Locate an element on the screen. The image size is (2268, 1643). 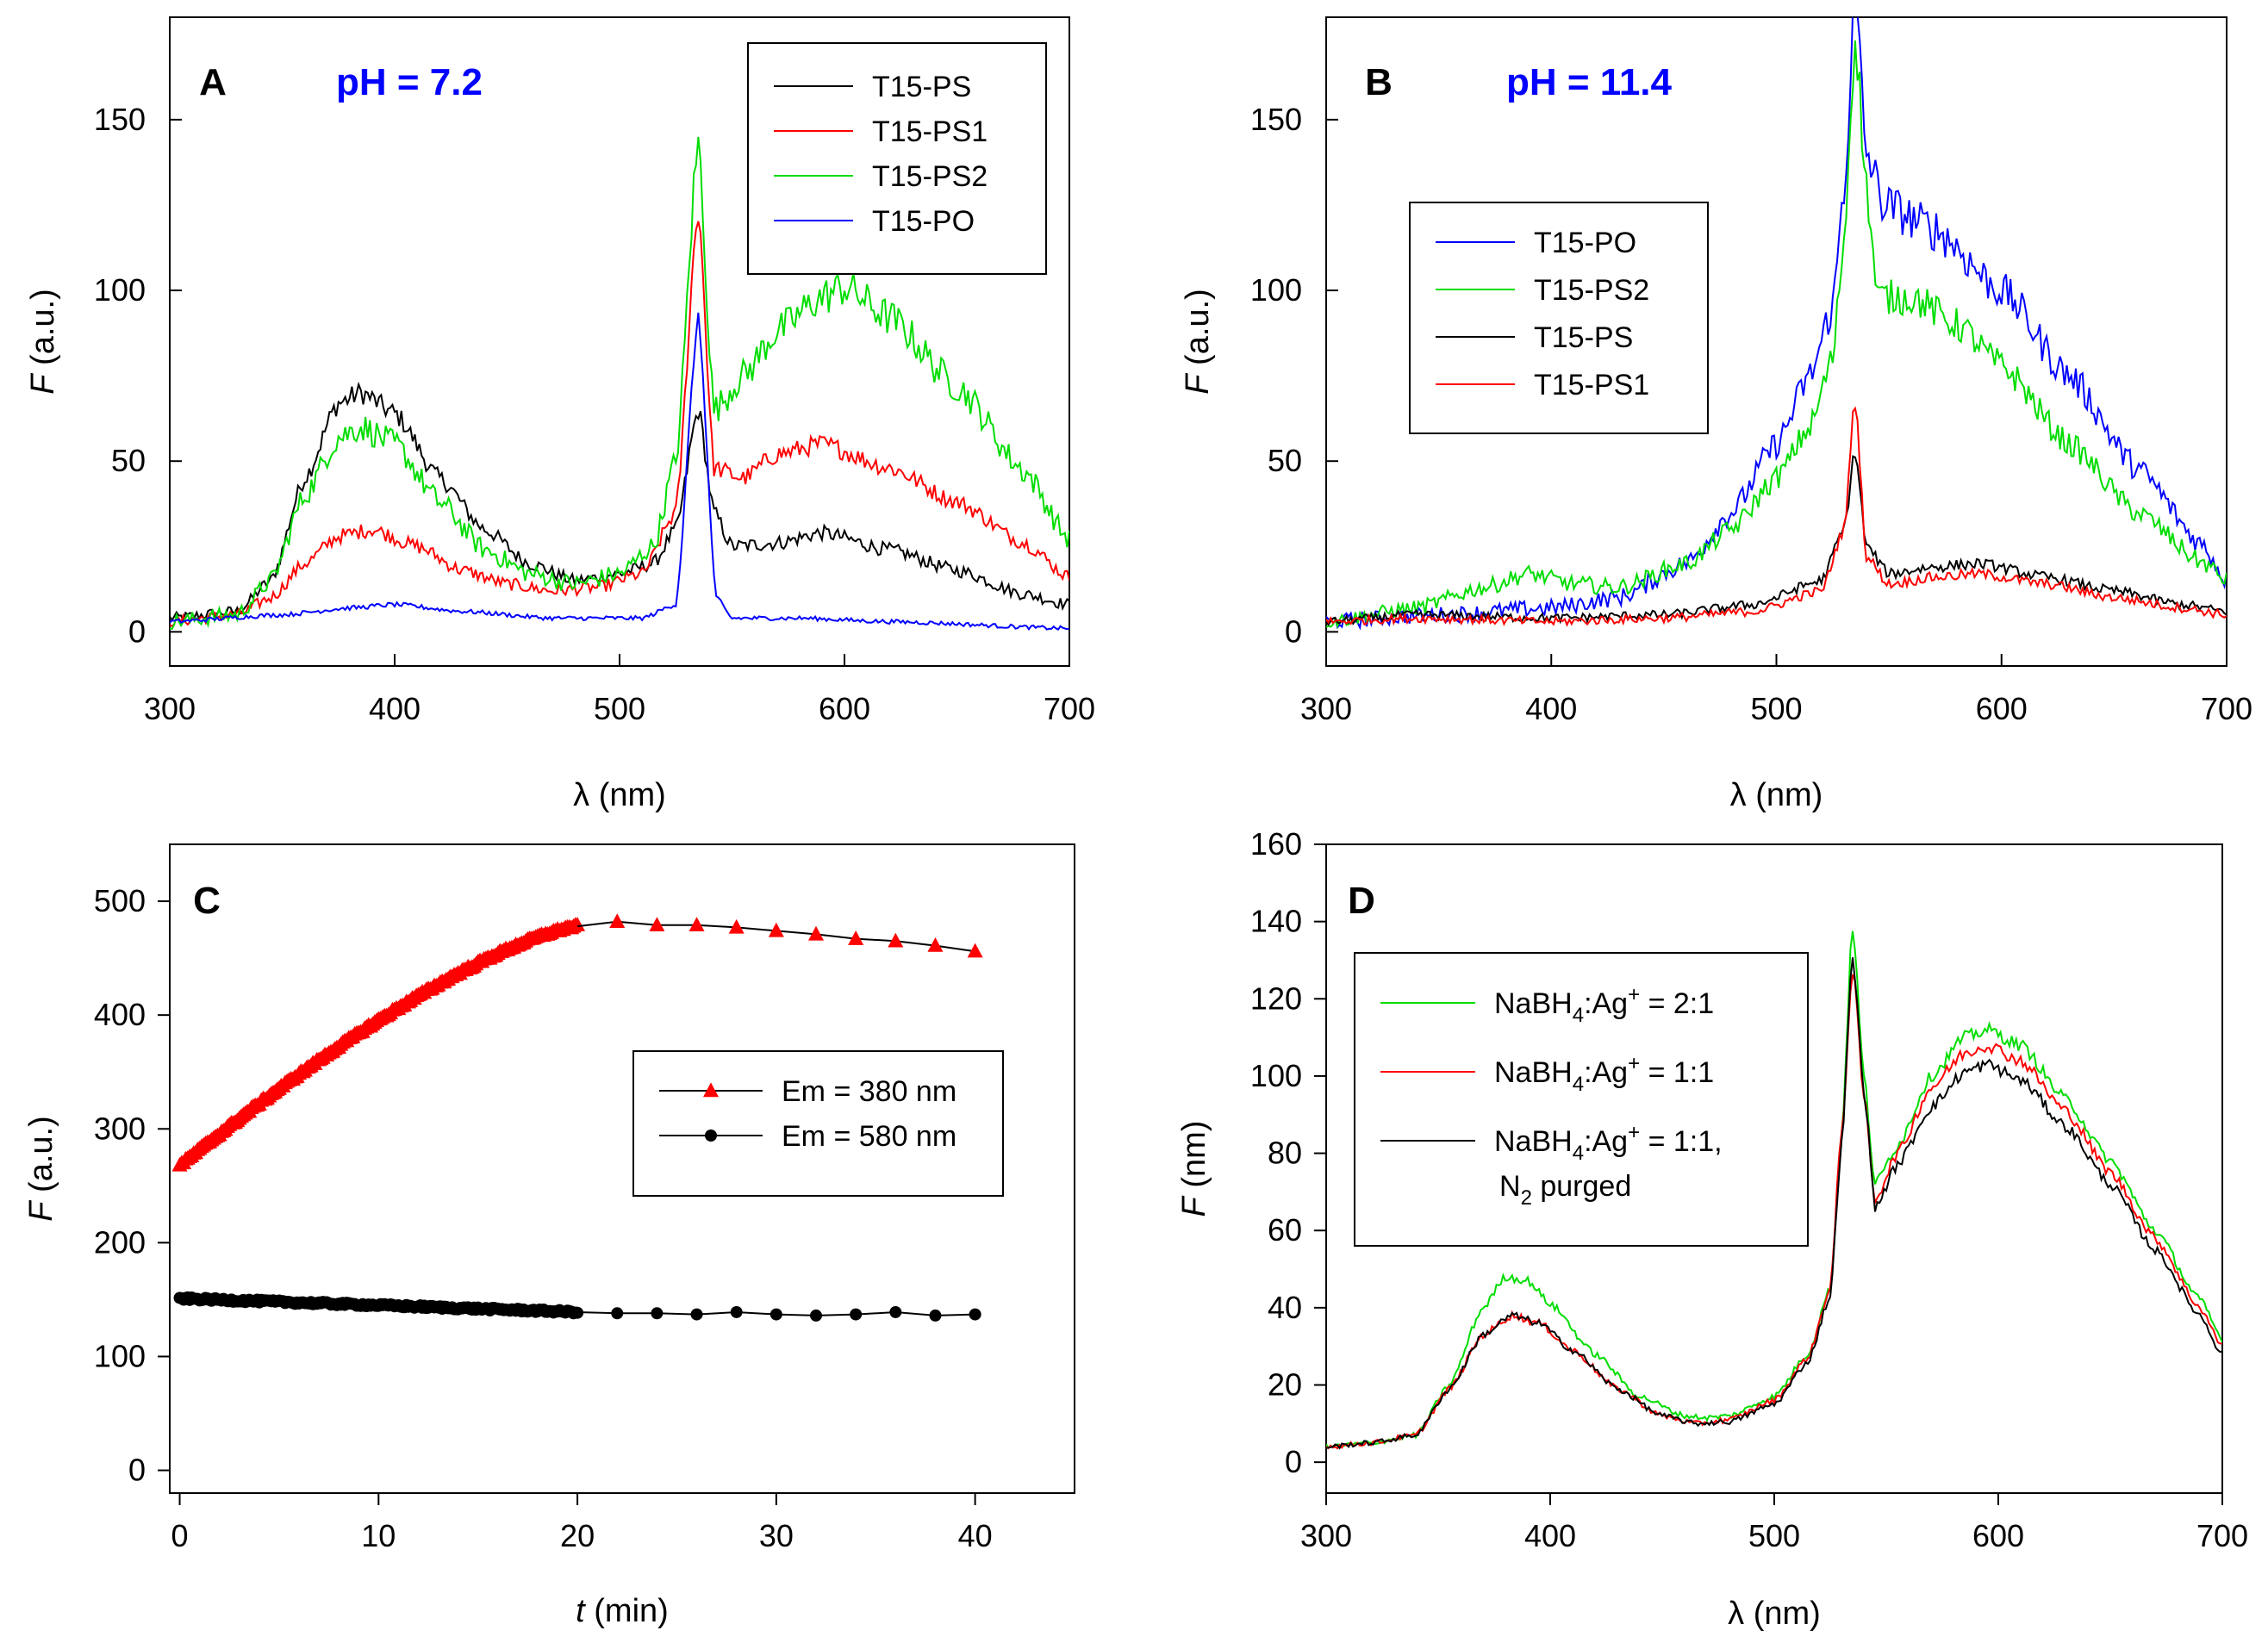
panel-label-A: A is located at coordinates (213, 82).